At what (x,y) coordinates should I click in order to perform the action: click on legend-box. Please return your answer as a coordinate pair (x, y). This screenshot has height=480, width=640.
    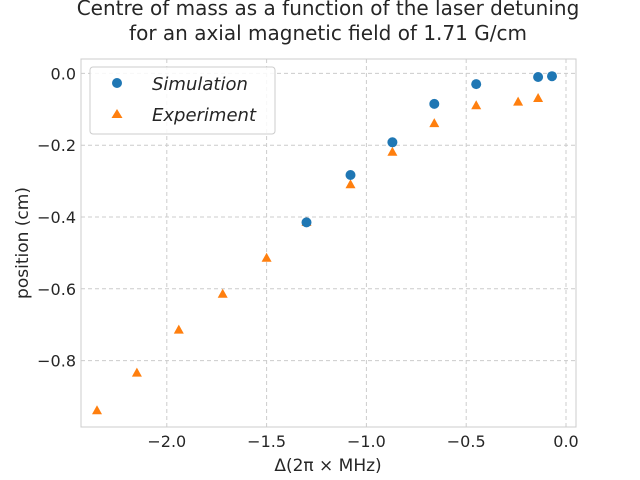
    Looking at the image, I should click on (182, 100).